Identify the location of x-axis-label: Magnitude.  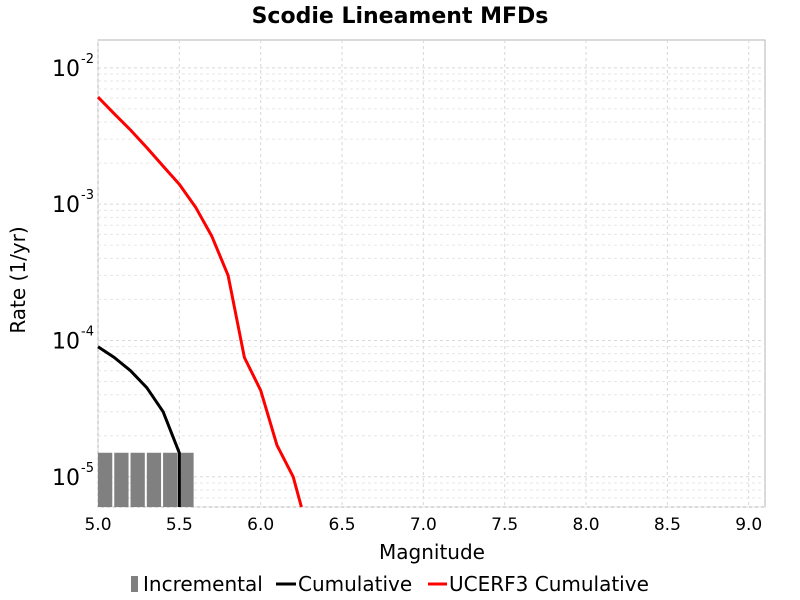
(432, 552).